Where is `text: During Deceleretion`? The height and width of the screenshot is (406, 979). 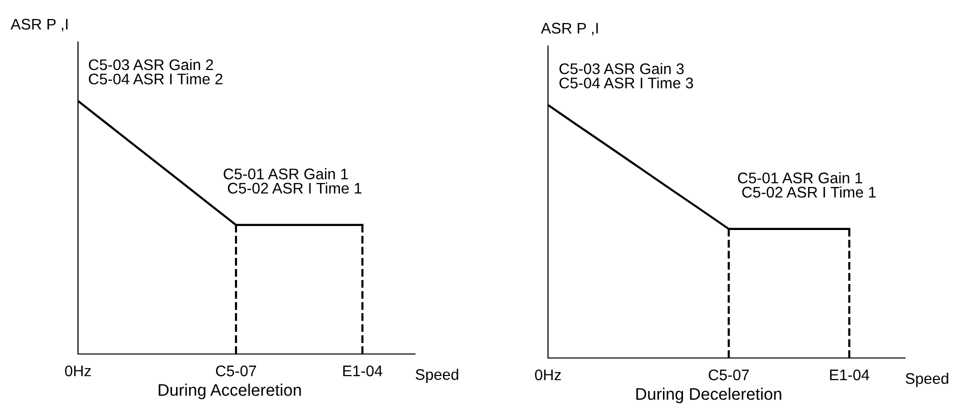
text: During Deceleretion is located at coordinates (709, 396).